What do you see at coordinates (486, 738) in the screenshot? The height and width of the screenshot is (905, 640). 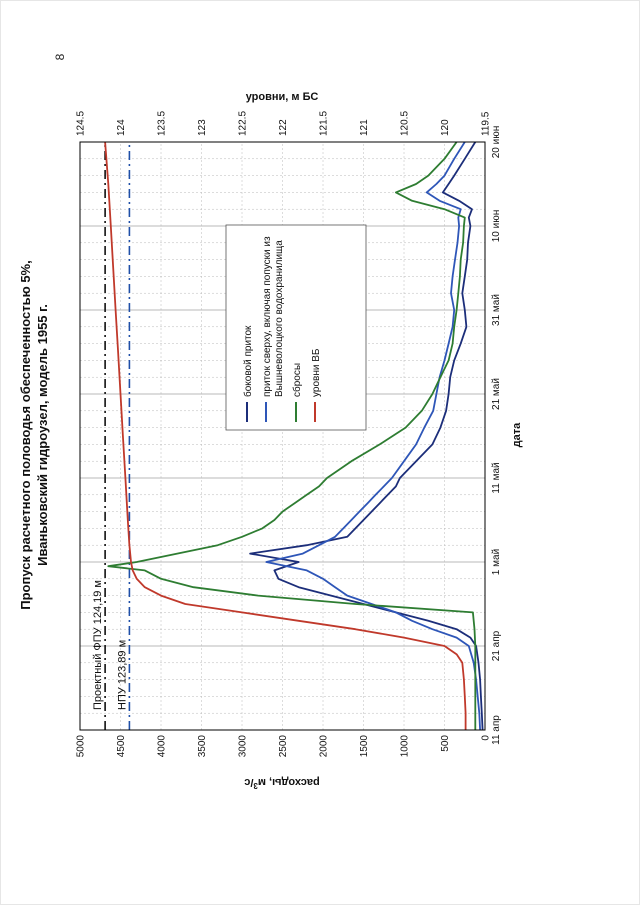 I see `y-tick-label: 0` at bounding box center [486, 738].